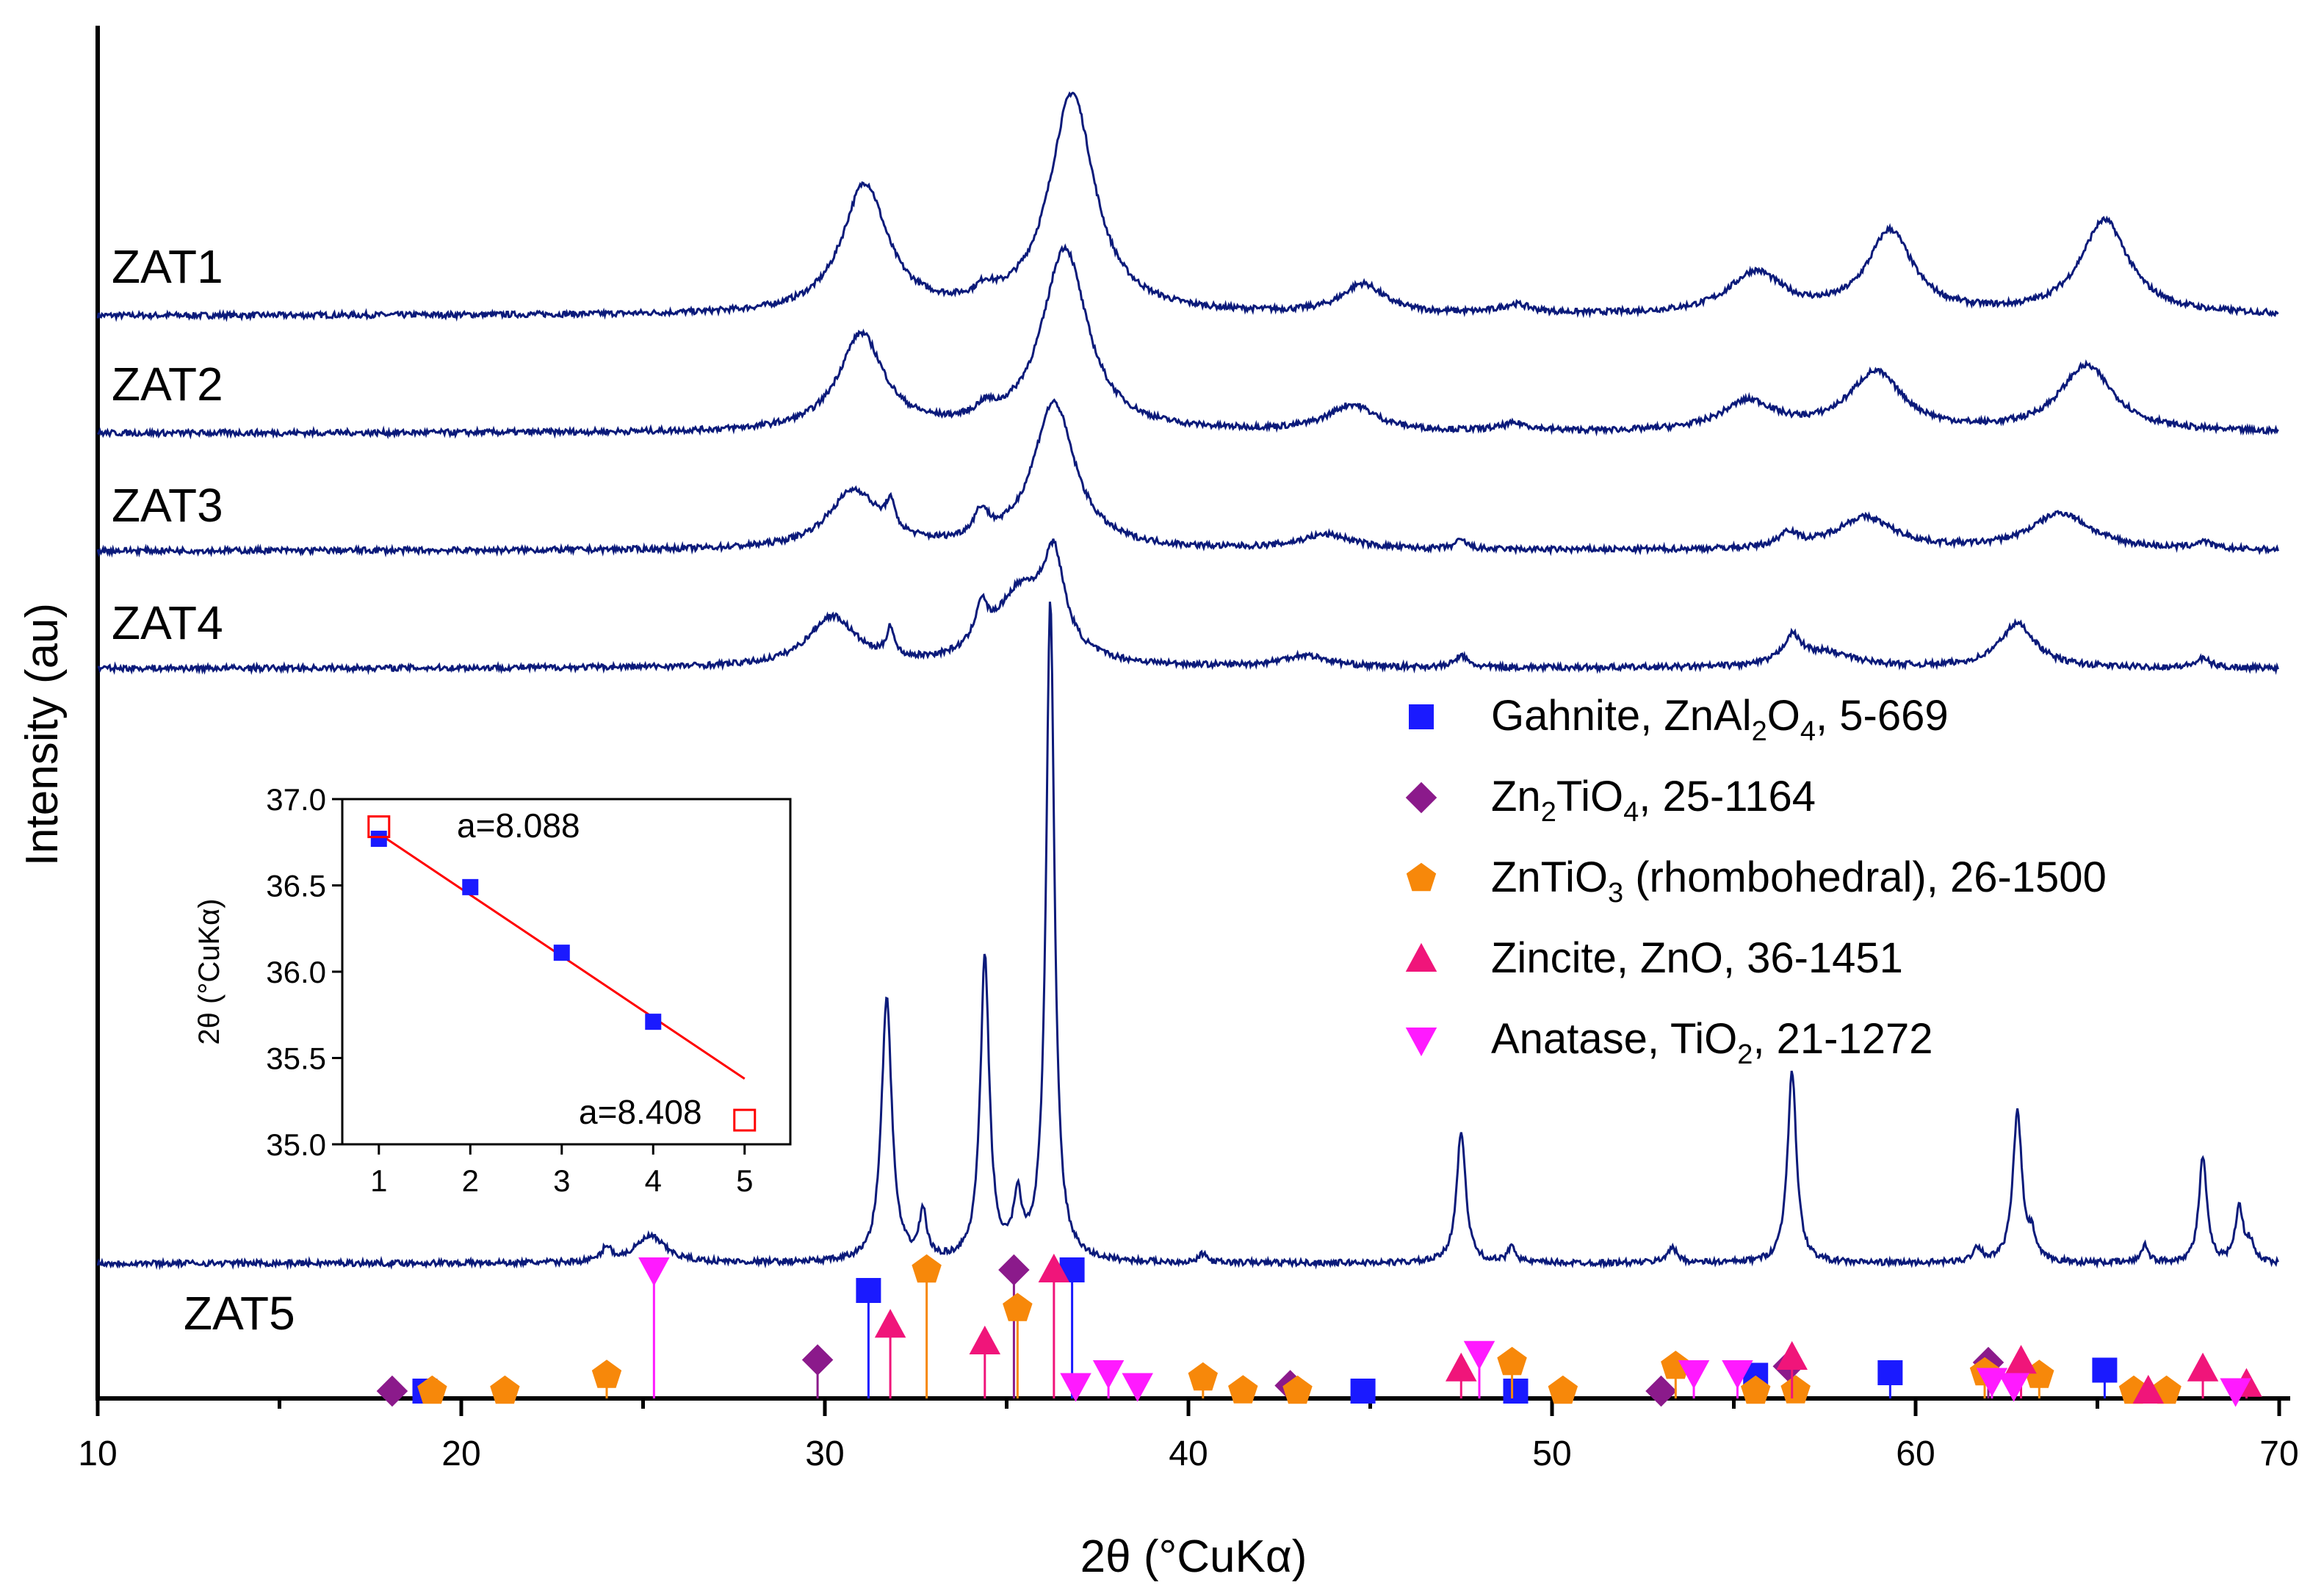 The height and width of the screenshot is (1596, 2324). Describe the element at coordinates (168, 384) in the screenshot. I see `series-label: ZAT2` at that location.